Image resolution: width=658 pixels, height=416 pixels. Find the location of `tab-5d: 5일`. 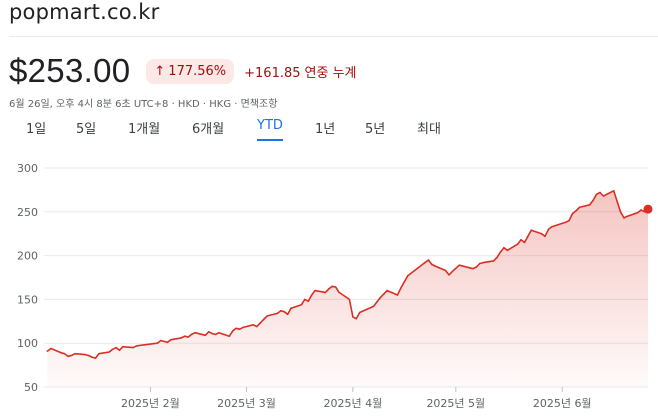

tab-5d: 5일 is located at coordinates (86, 129).